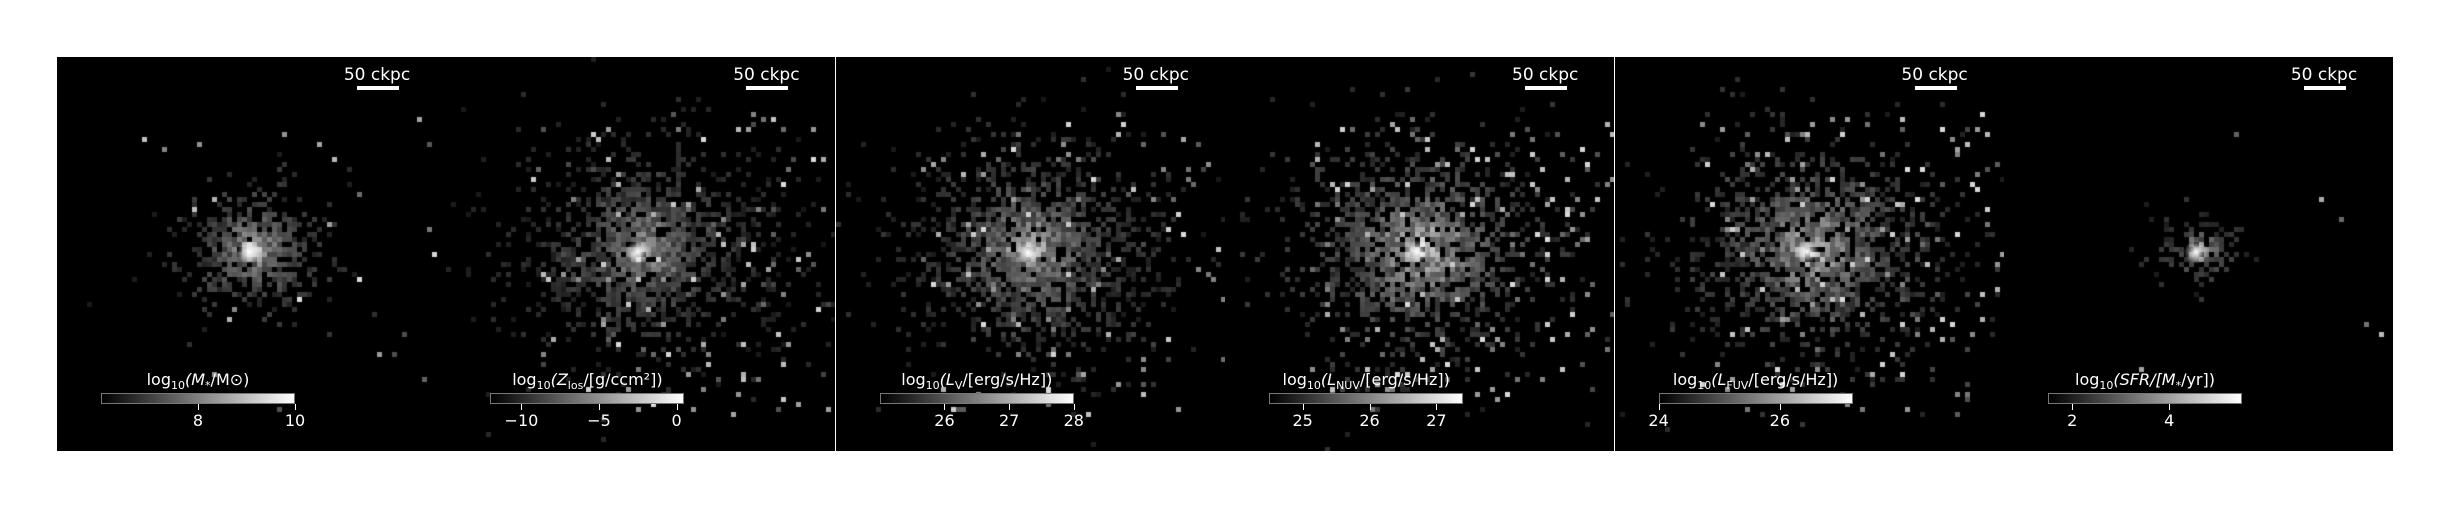 The image size is (2444, 507). Describe the element at coordinates (977, 381) in the screenshot. I see `colorbar-label: log10(LV/[erg/s/Hz])` at that location.